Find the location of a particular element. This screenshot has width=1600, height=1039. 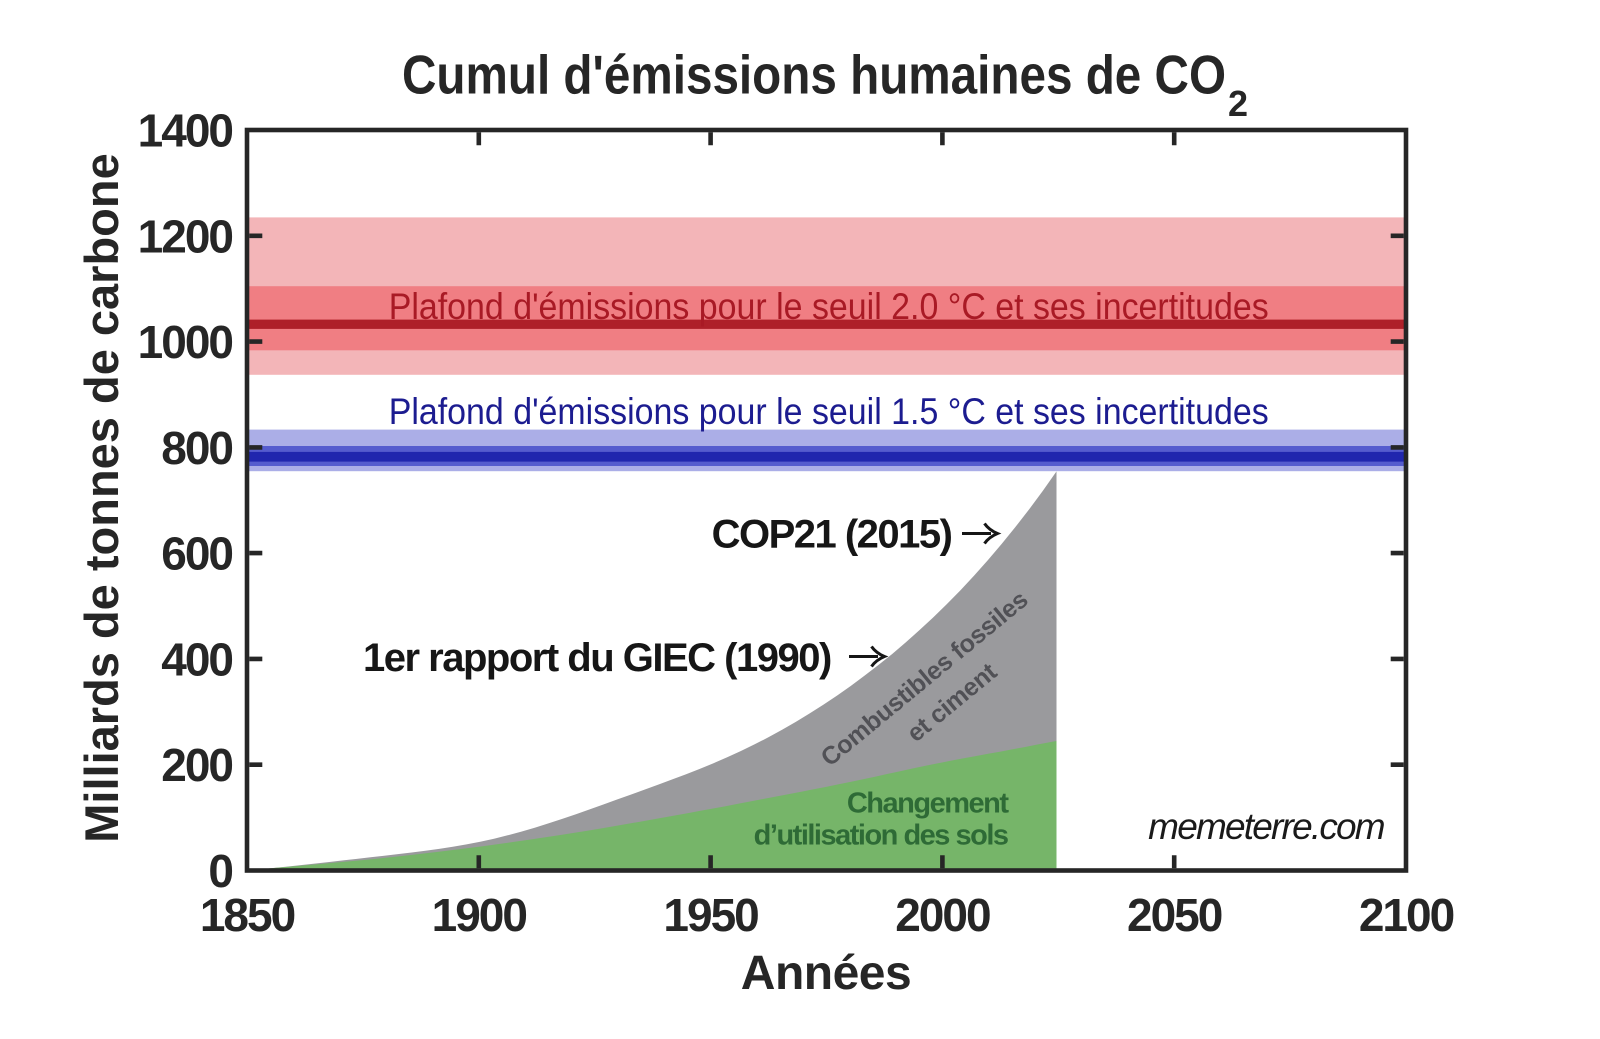

svg-text: 2000 is located at coordinates (942, 915).